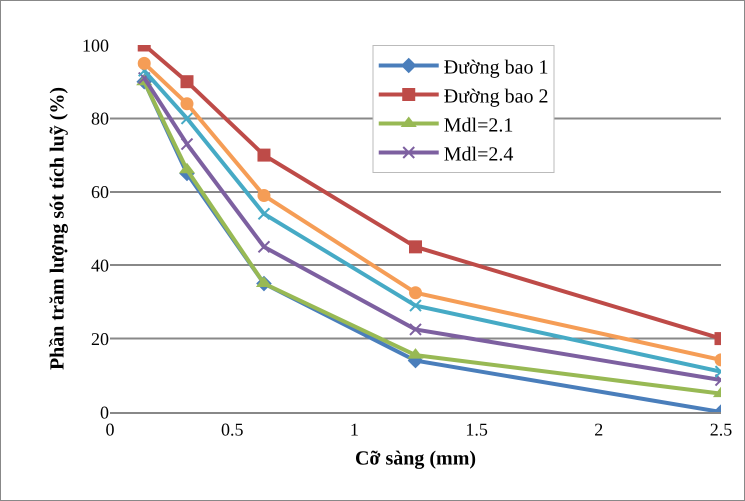 The height and width of the screenshot is (501, 745). I want to click on x-tick-label: 2, so click(599, 430).